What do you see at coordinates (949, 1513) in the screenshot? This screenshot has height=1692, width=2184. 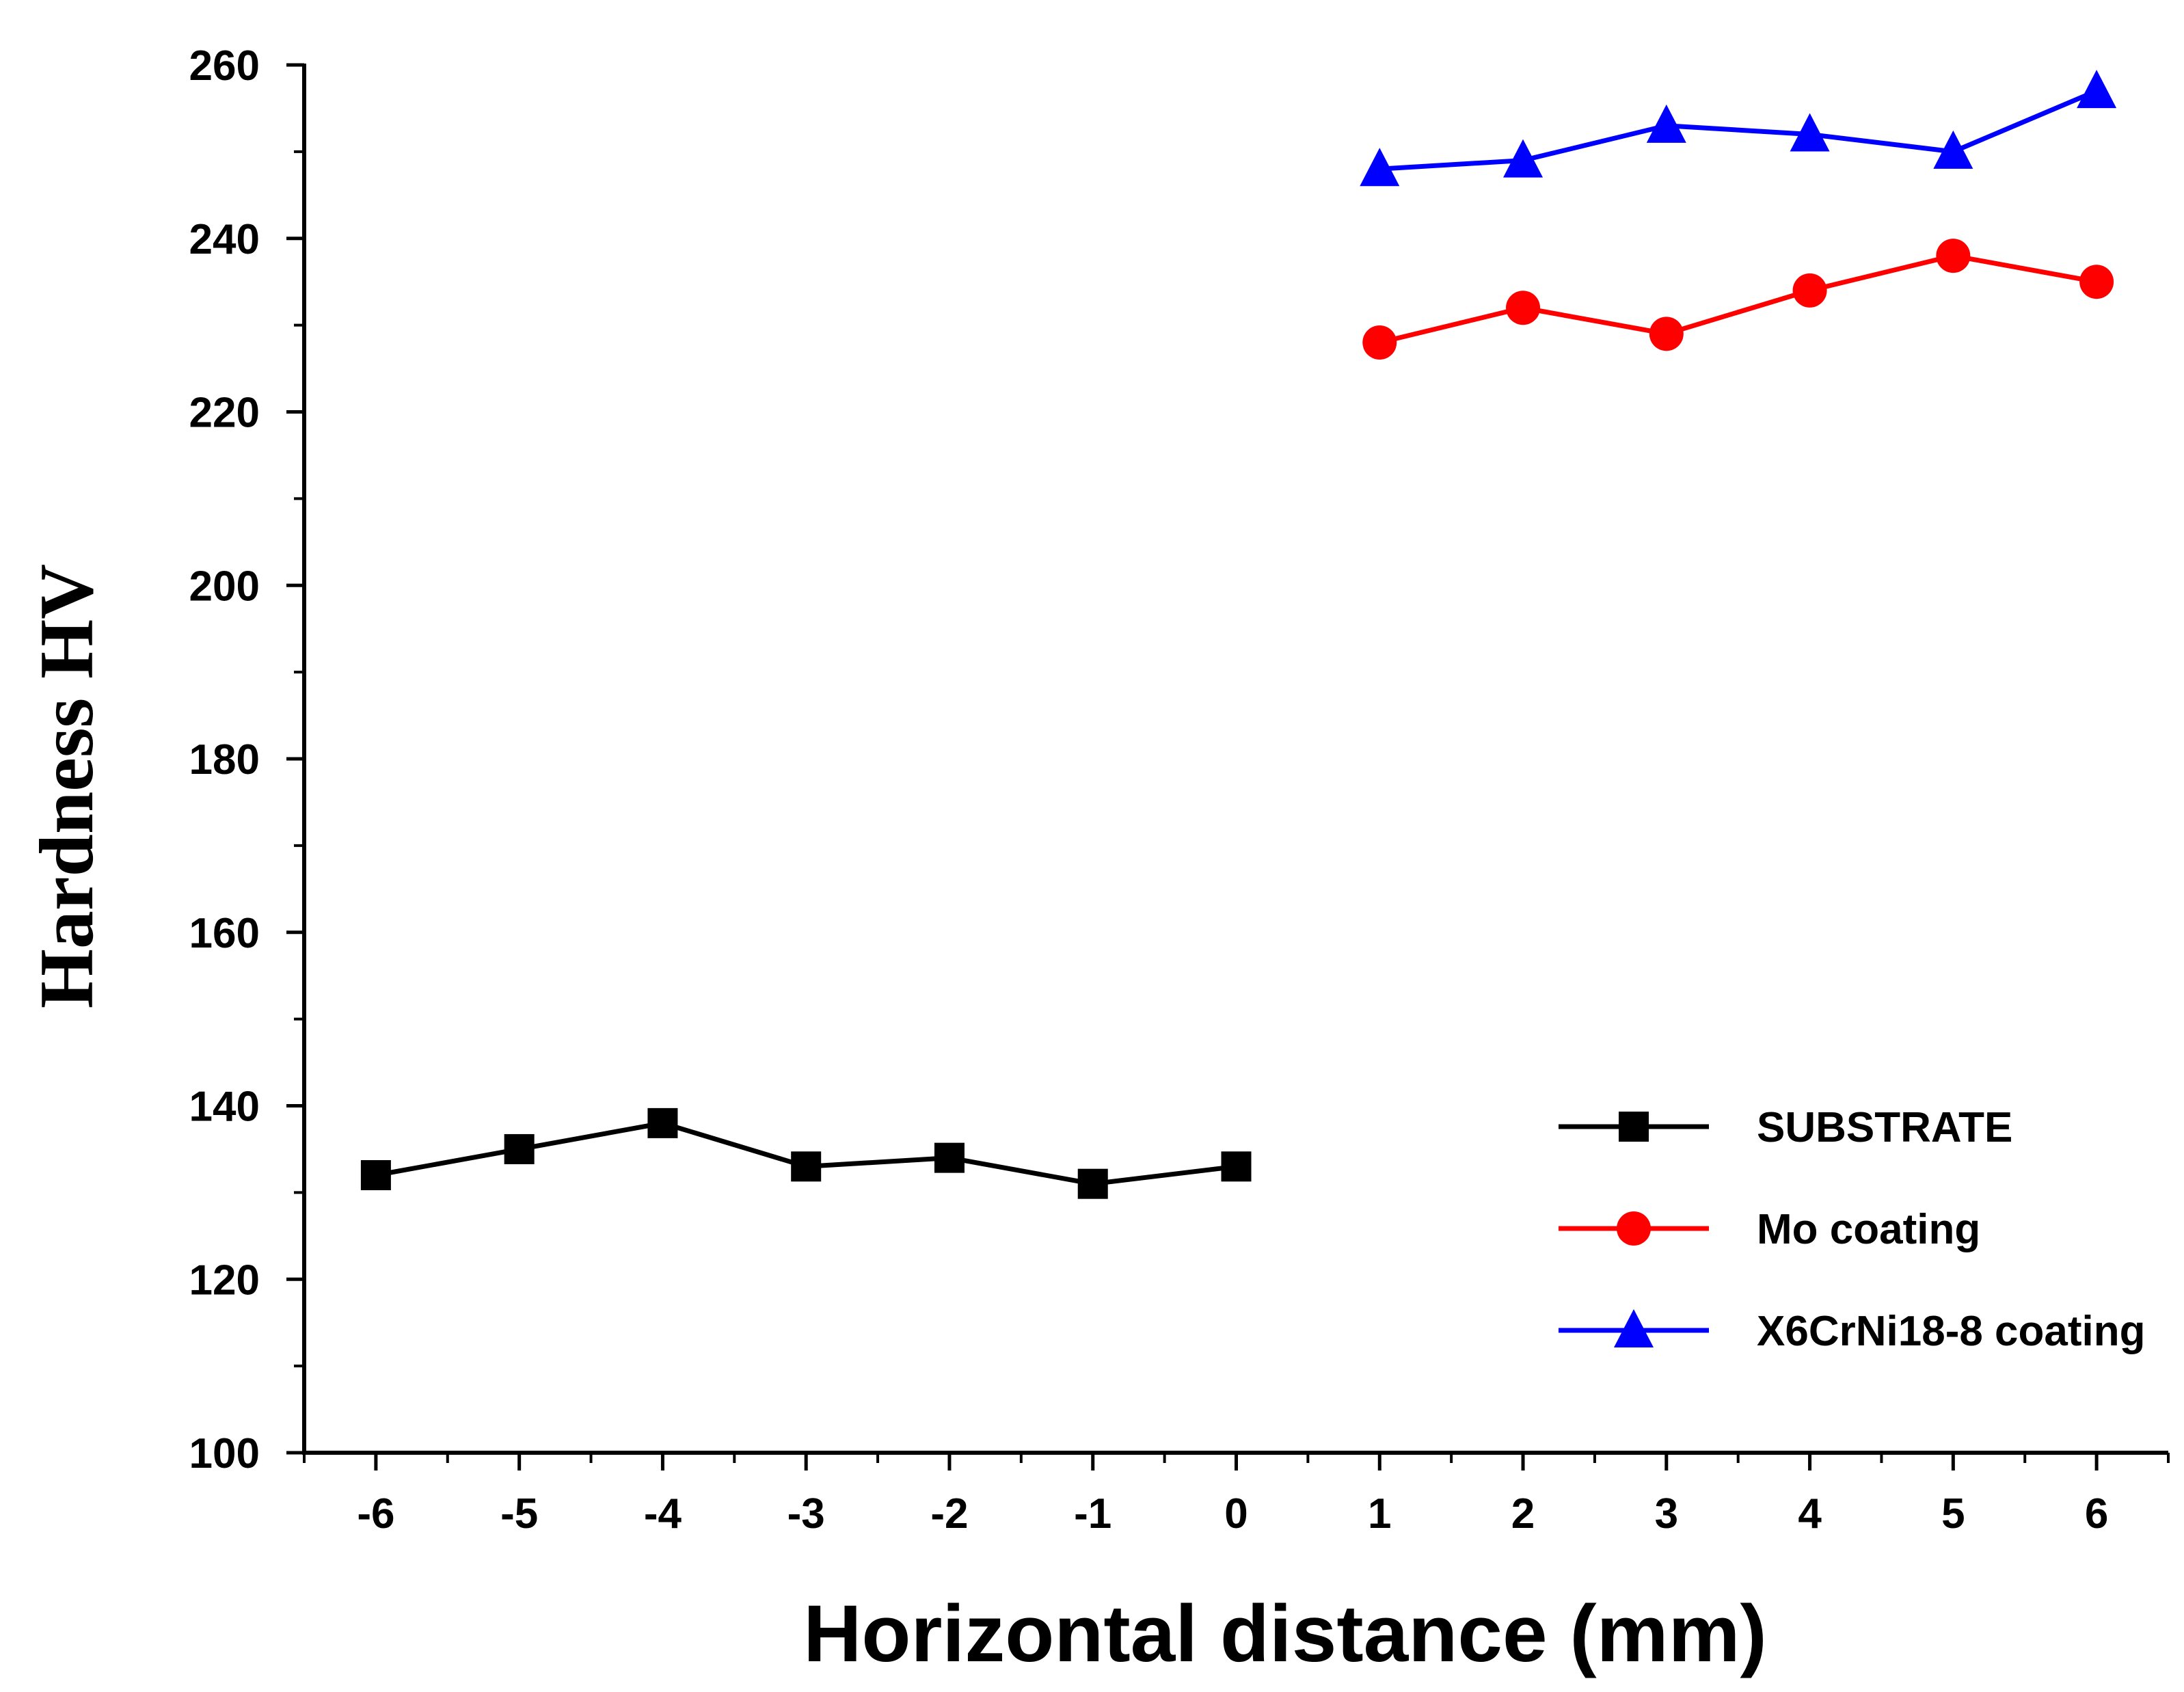 I see `x-tick-label: -2` at bounding box center [949, 1513].